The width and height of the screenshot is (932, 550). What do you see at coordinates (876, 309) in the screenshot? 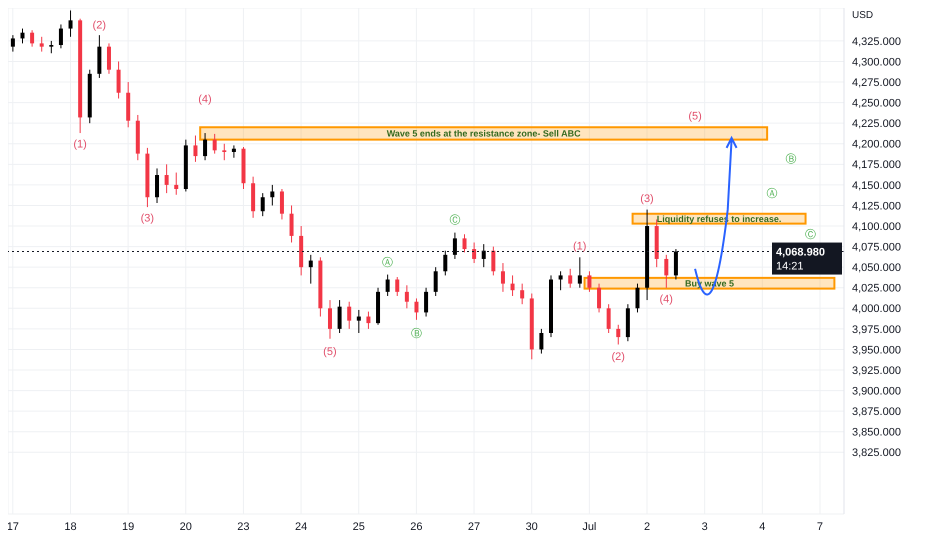
I see `y-tick-label: 4,000.000` at bounding box center [876, 309].